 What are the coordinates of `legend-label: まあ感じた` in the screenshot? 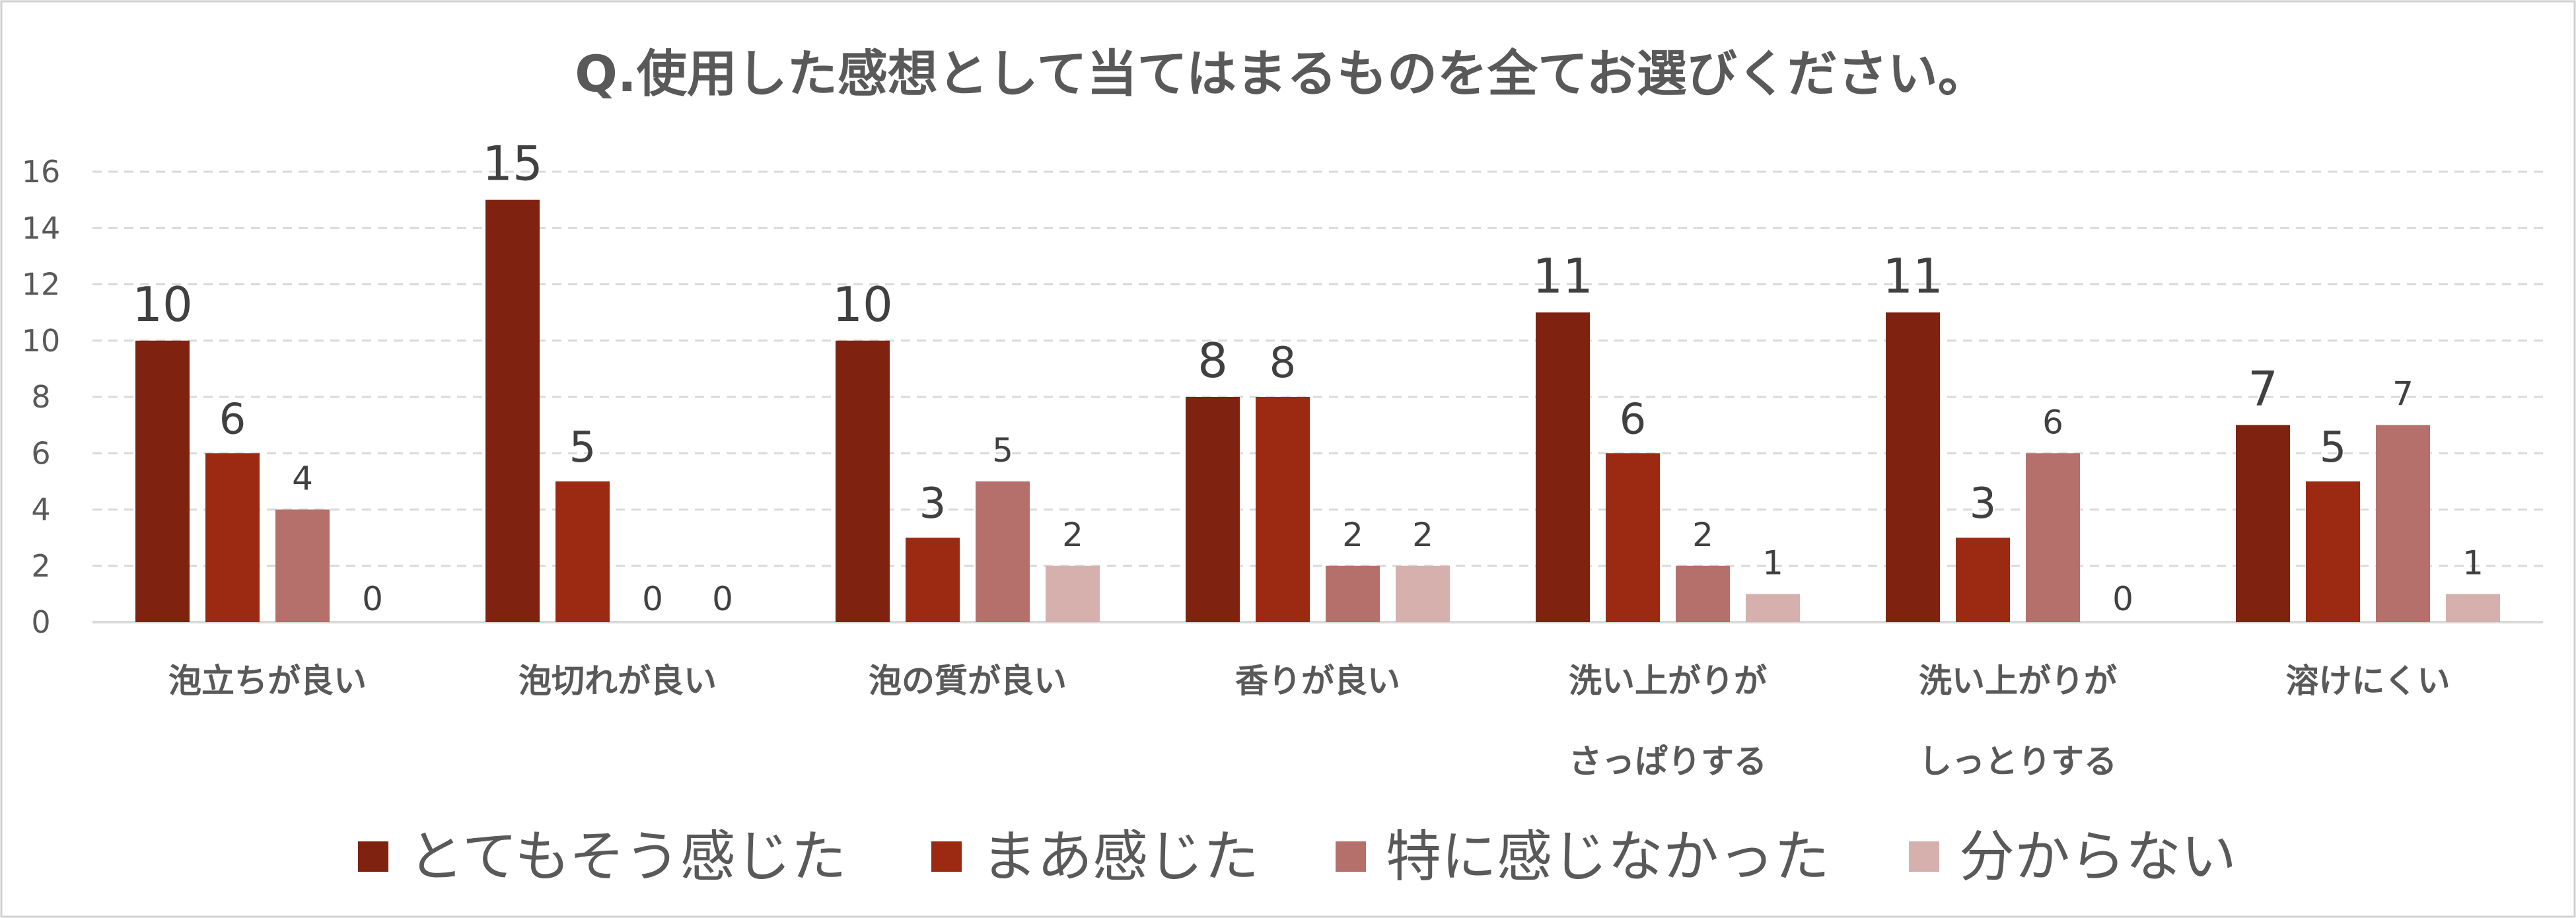 It's located at (1120, 856).